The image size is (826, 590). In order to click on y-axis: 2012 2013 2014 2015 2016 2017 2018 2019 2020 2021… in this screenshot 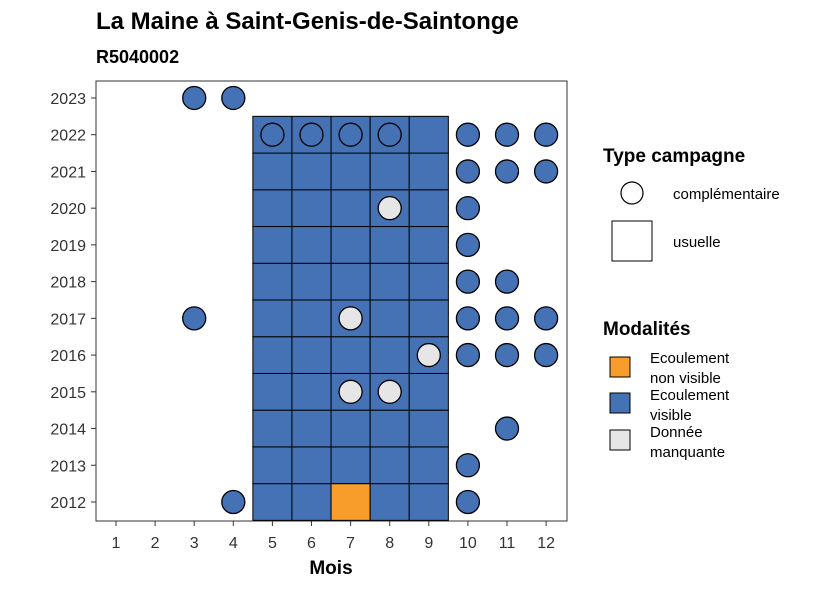, I will do `click(73, 301)`.